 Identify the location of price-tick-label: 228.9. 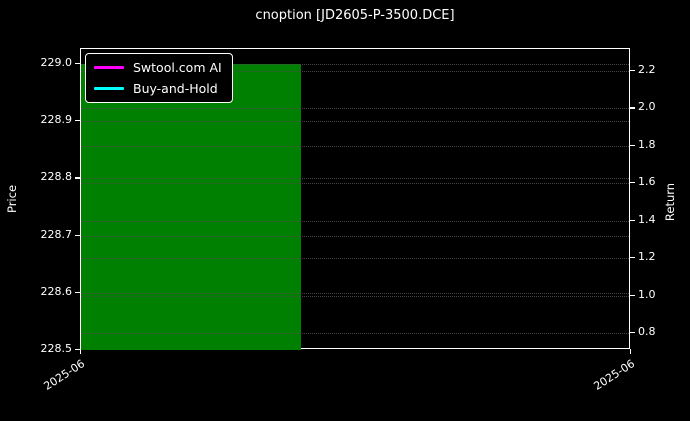
(56, 120).